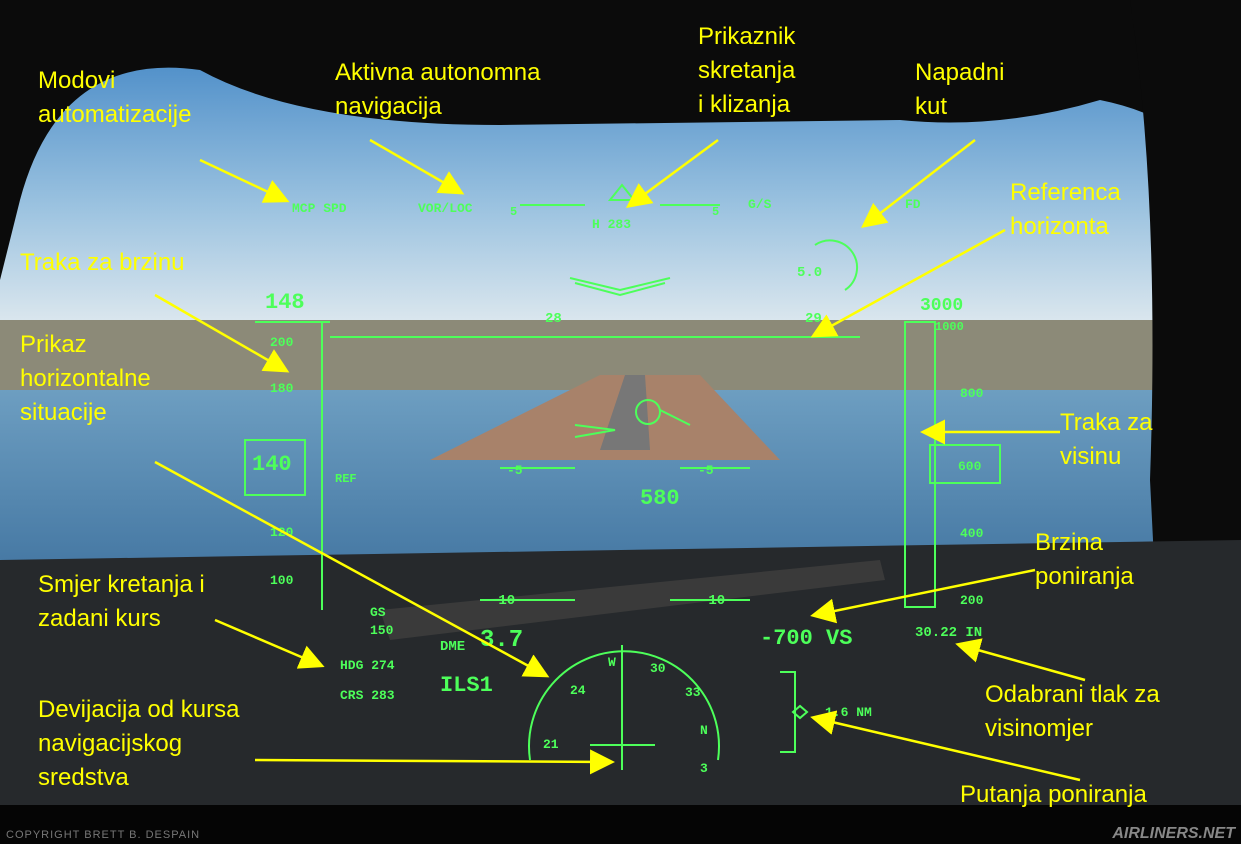 The width and height of the screenshot is (1241, 844). I want to click on hud-label: 33, so click(693, 692).